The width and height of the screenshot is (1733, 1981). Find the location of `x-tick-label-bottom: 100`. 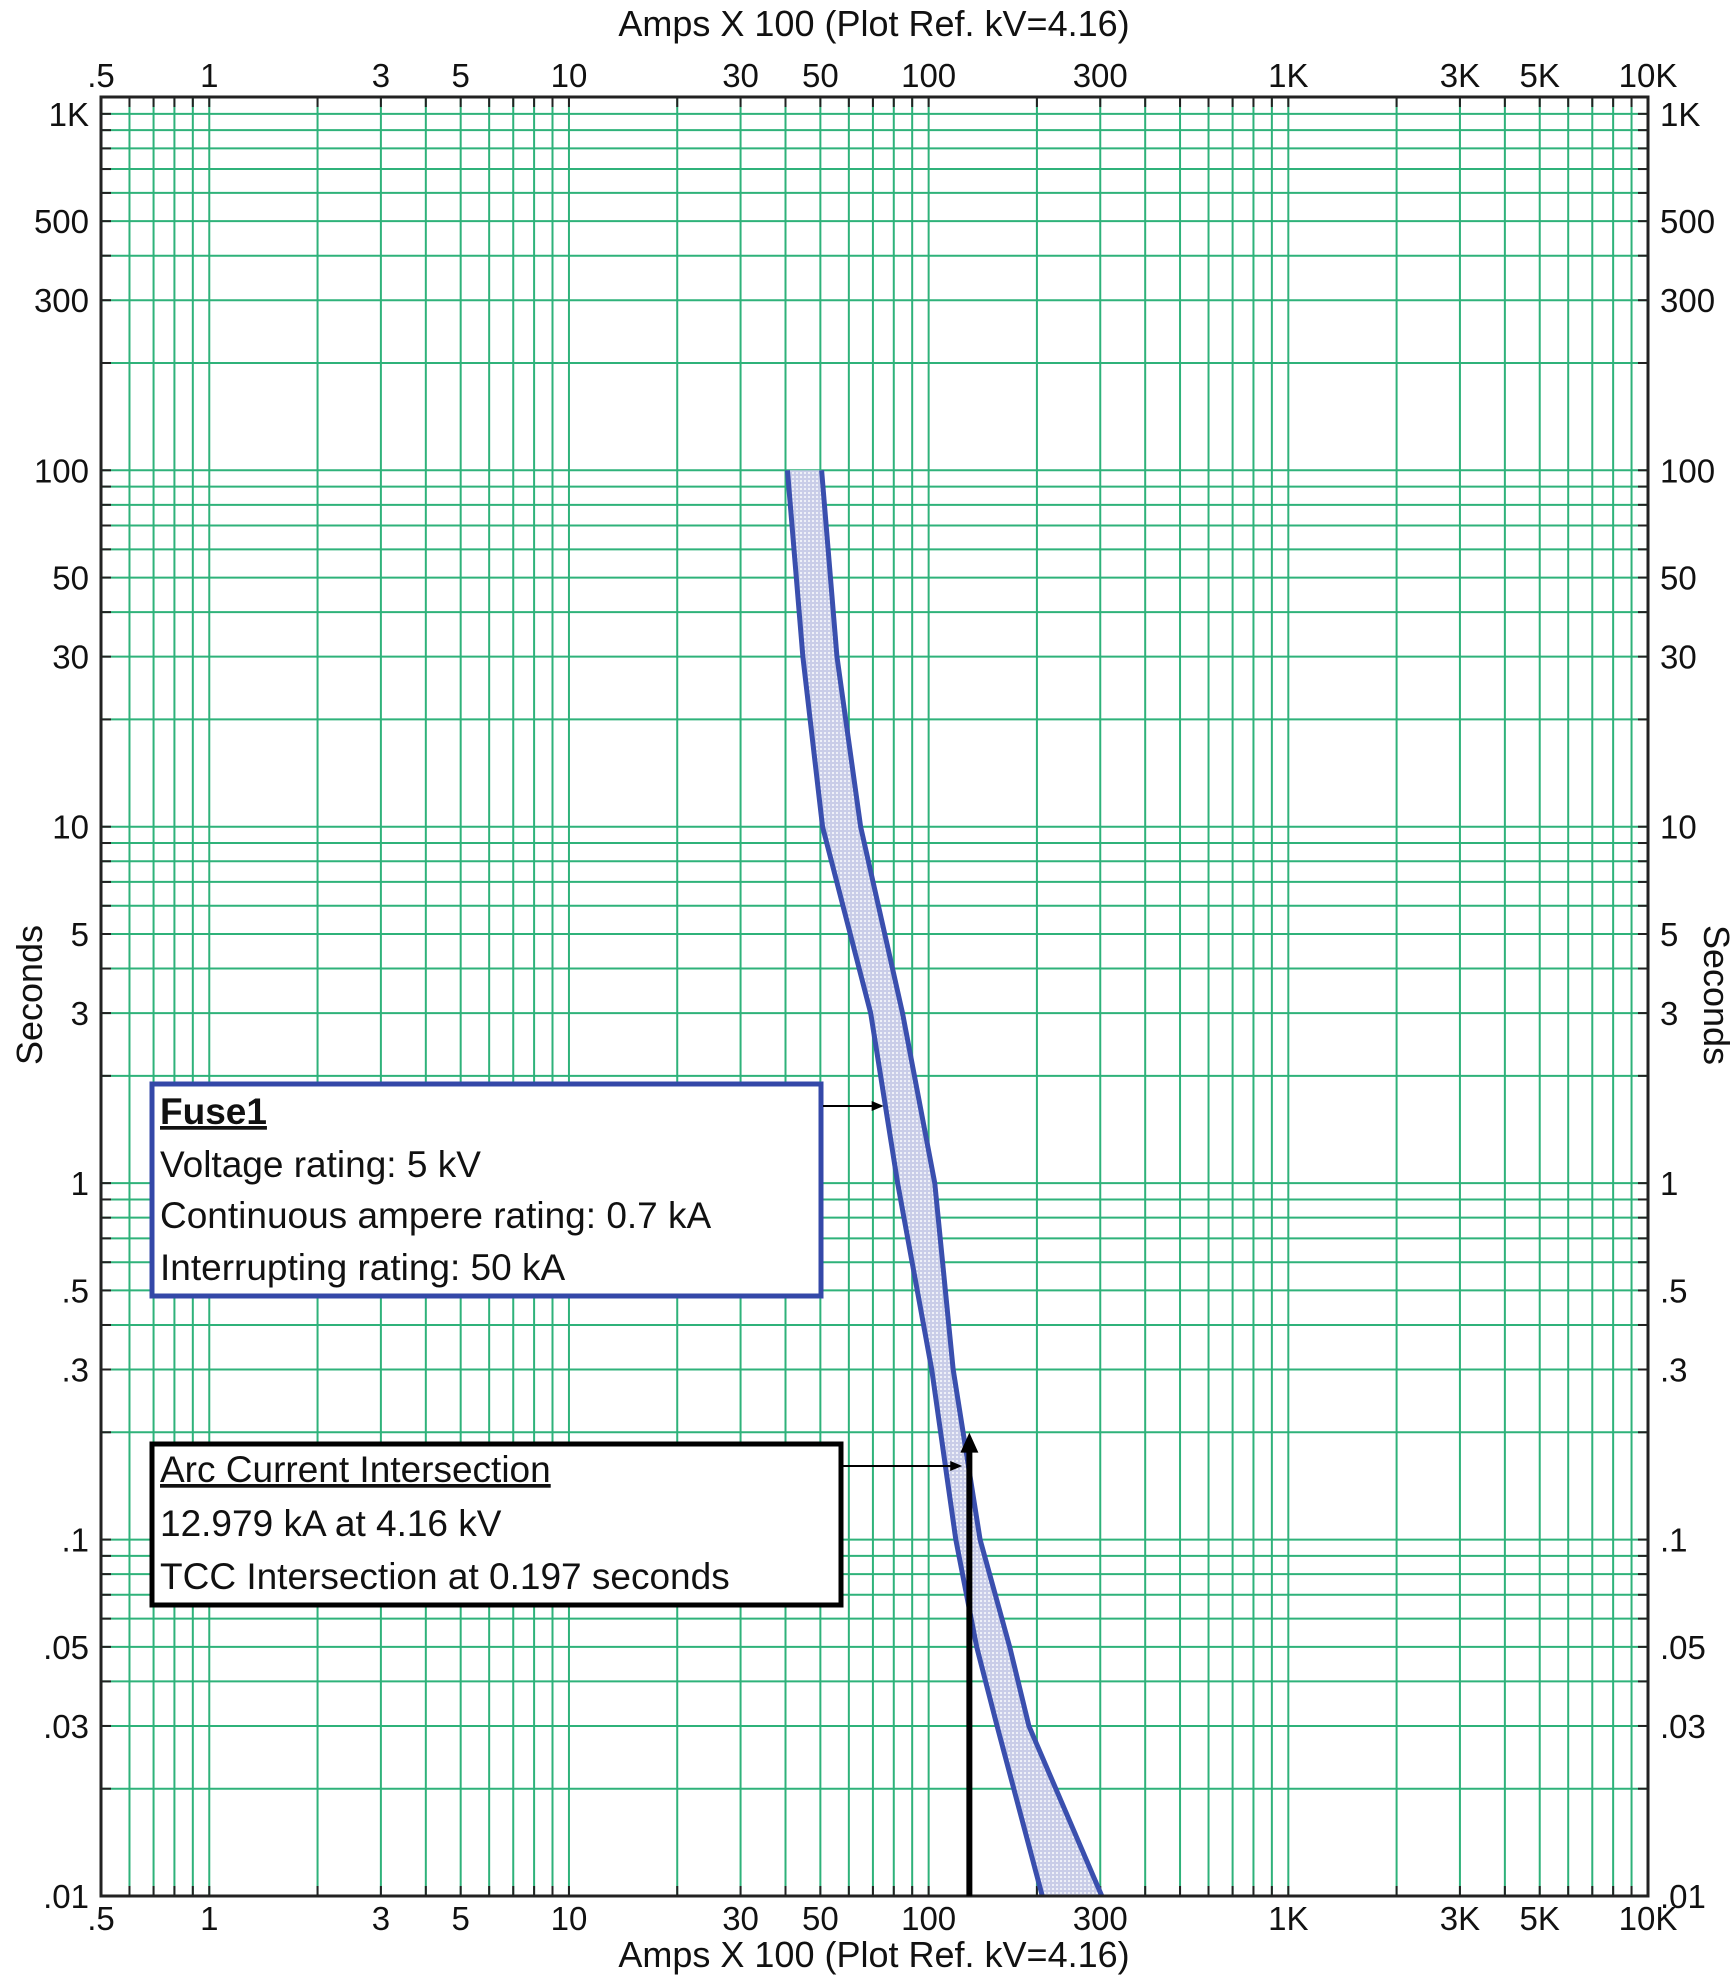

x-tick-label-bottom: 100 is located at coordinates (928, 1918).